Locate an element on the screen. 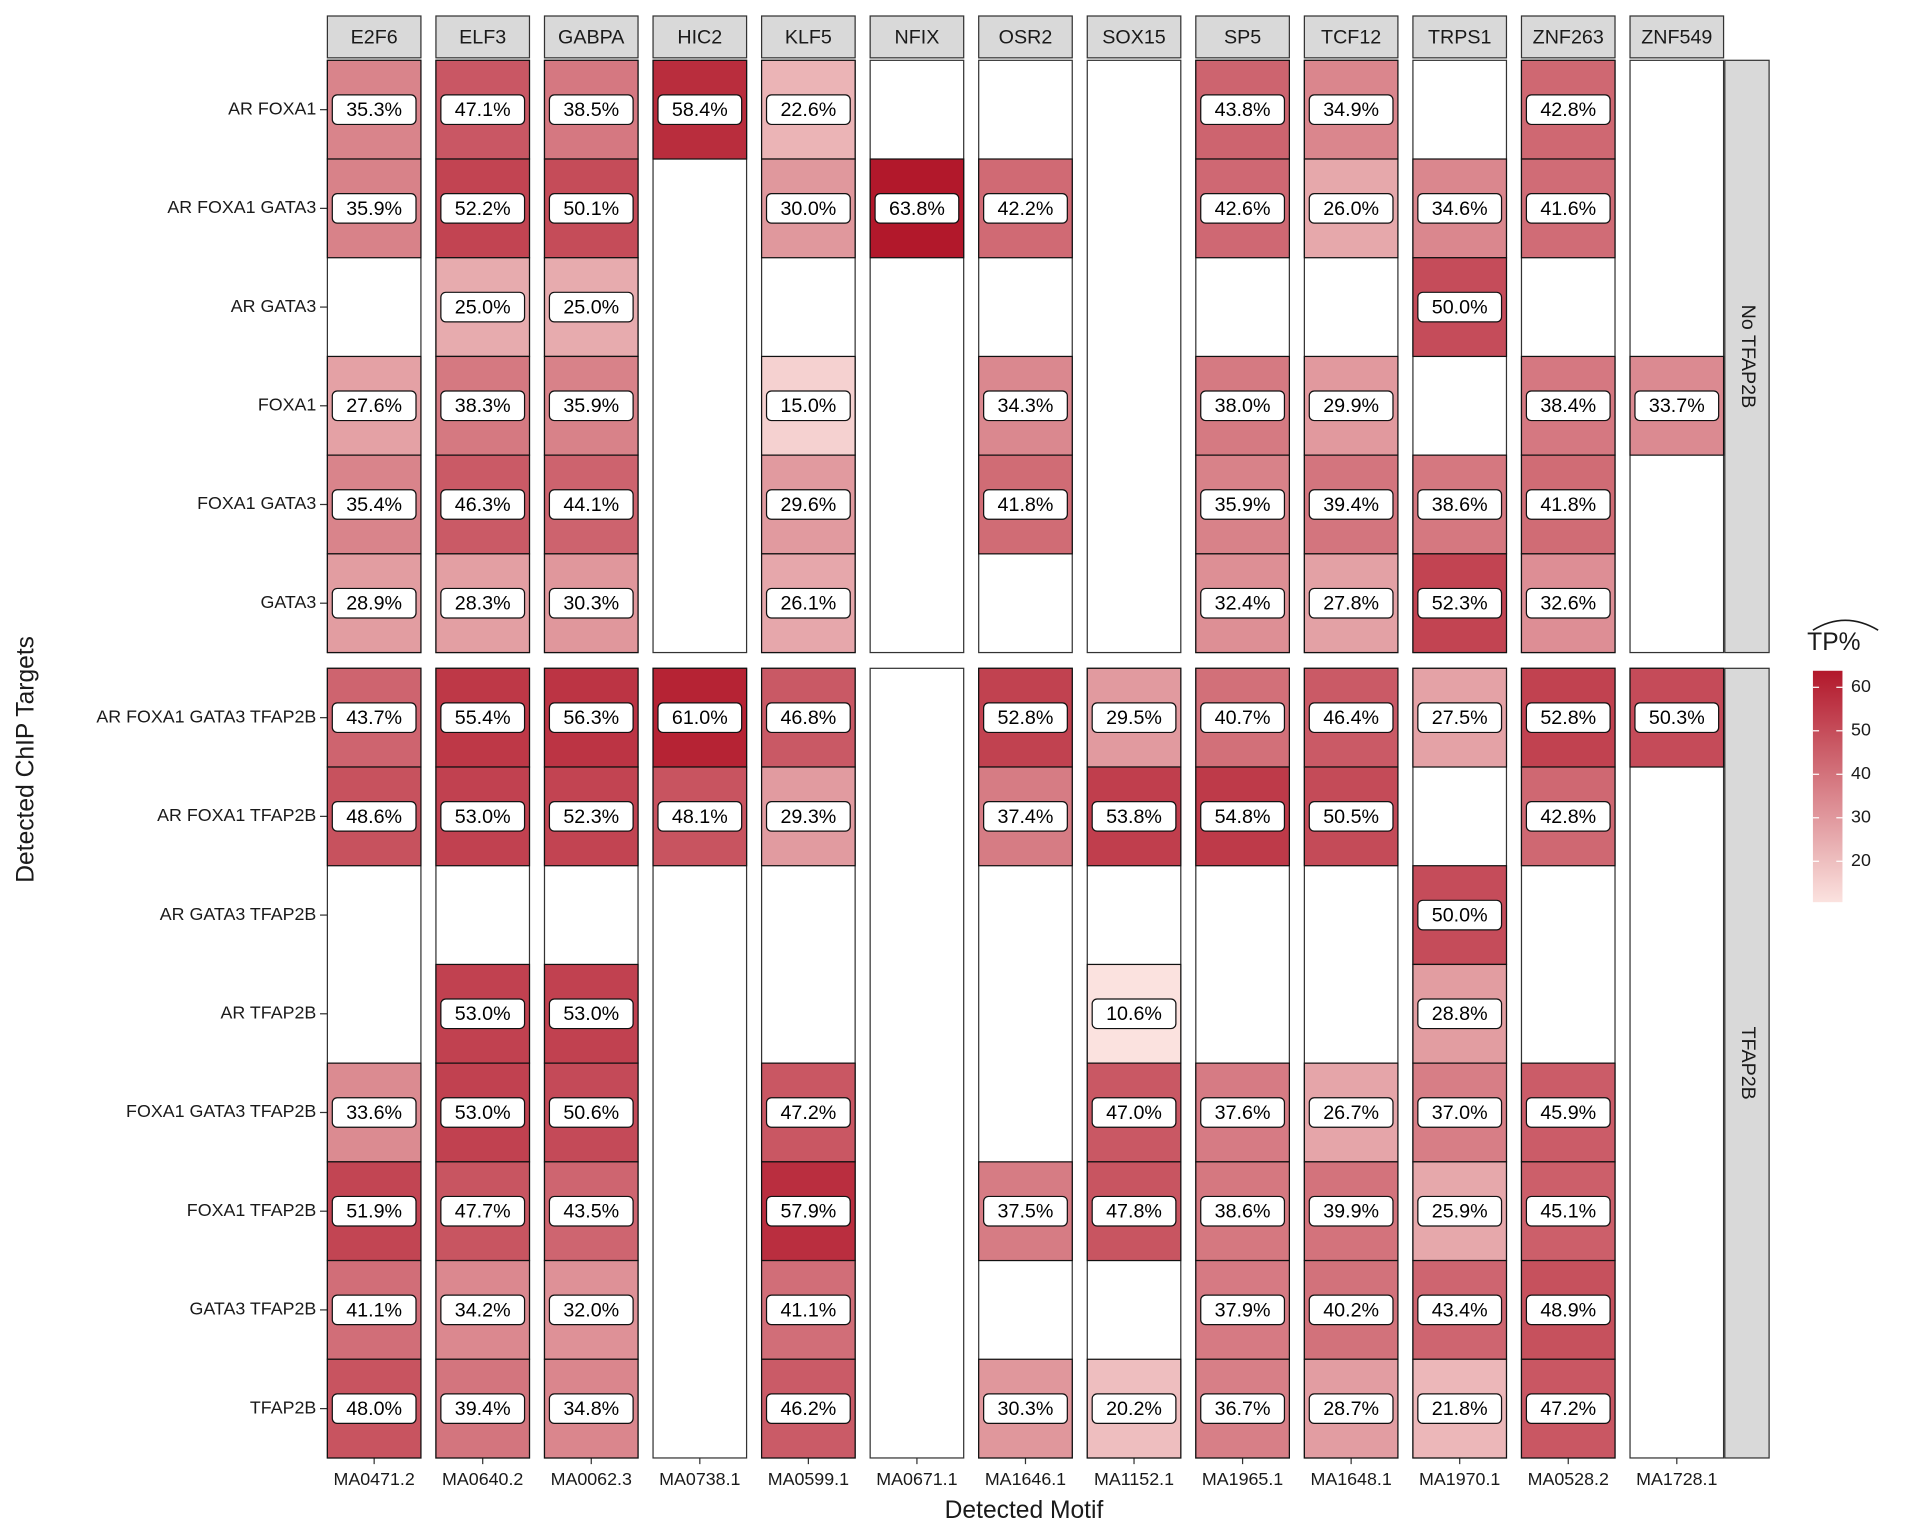  cell-label: 29.5% is located at coordinates (1134, 718).